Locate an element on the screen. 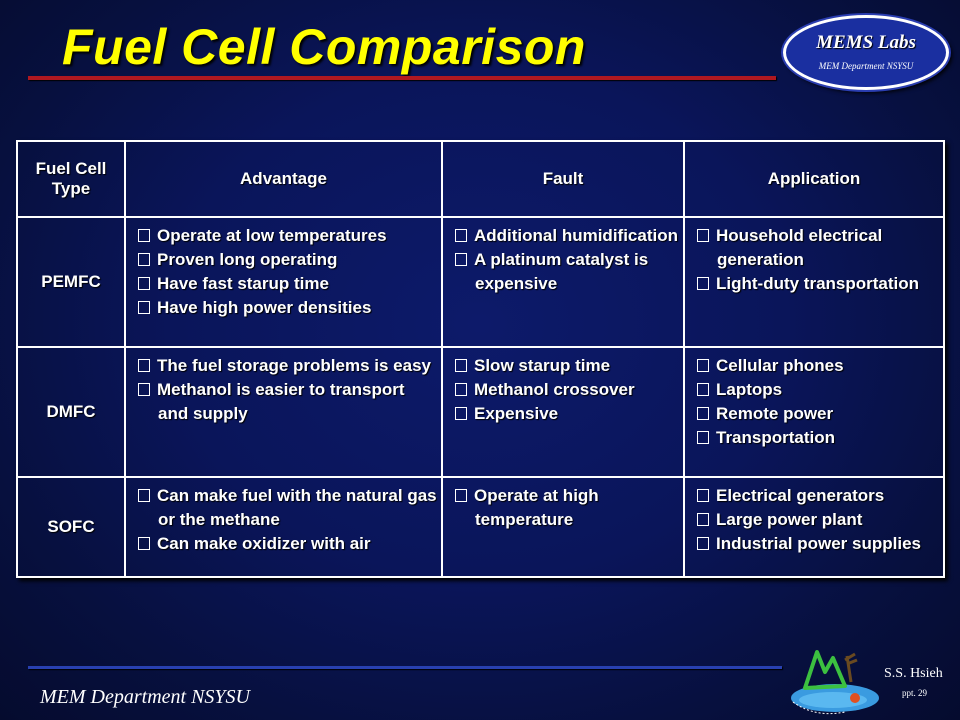  author-name: S.S. Hsieh is located at coordinates (913, 673).